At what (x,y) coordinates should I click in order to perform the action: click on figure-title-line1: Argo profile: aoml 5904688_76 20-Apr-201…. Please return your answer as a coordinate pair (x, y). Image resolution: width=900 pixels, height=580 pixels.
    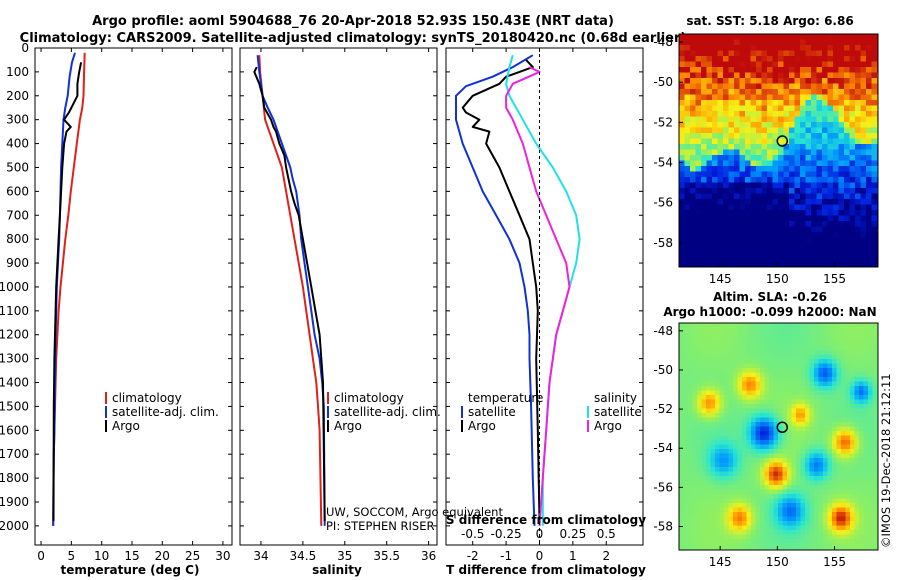
    Looking at the image, I should click on (353, 21).